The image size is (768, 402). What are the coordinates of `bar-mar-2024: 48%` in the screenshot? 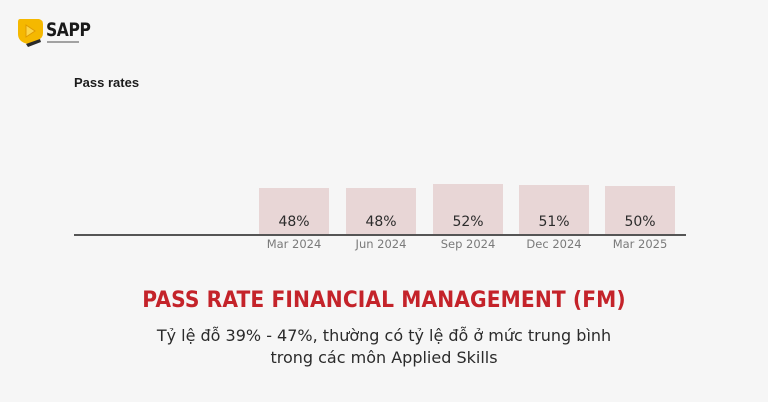 It's located at (294, 211).